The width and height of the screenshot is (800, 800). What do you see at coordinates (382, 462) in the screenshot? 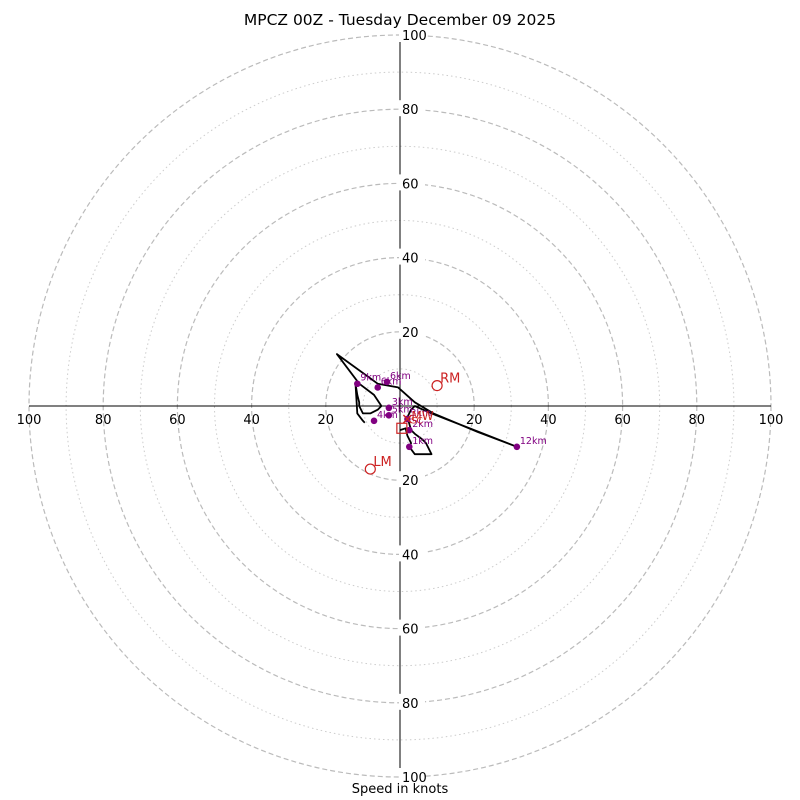
I see `storm-motion-lm-label: LM` at bounding box center [382, 462].